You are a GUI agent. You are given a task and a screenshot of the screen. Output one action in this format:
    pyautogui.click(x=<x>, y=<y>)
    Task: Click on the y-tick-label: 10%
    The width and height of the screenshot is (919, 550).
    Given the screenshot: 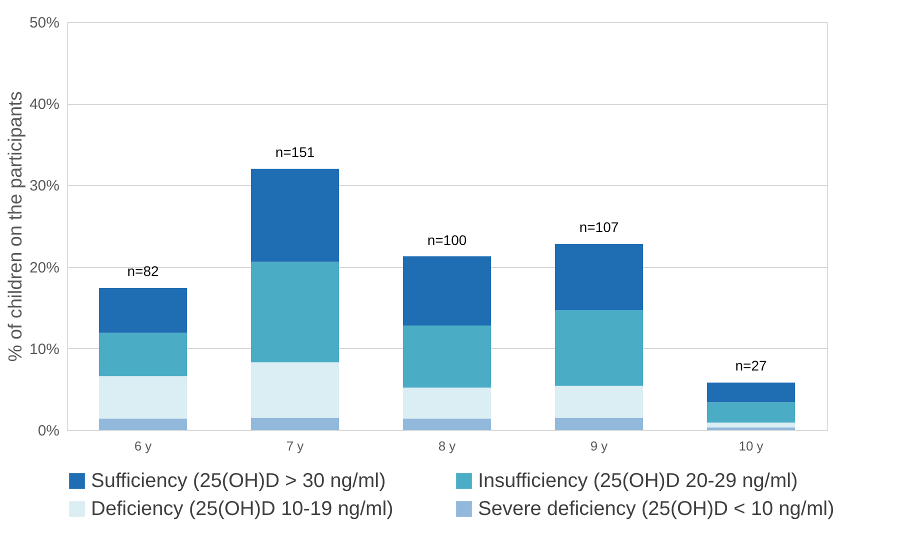 What is the action you would take?
    pyautogui.click(x=44, y=349)
    